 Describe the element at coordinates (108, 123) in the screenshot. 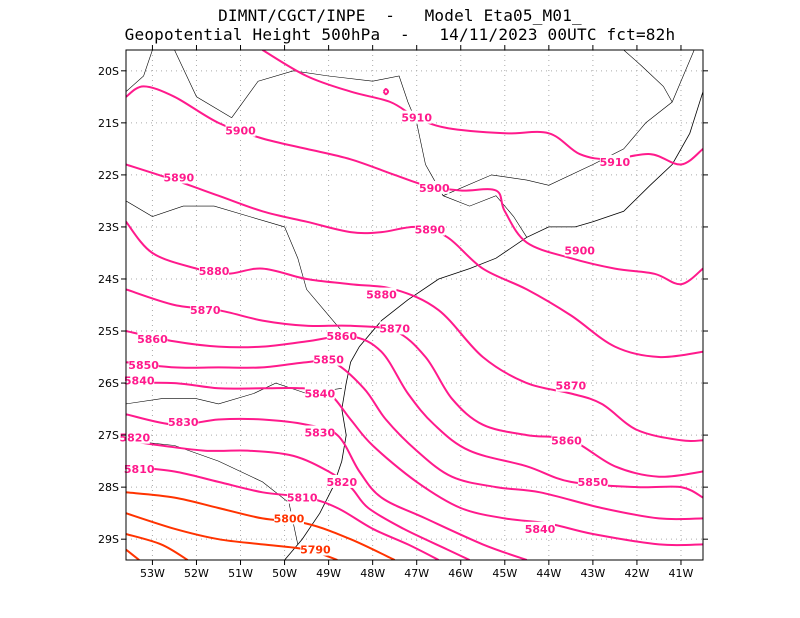

I see `lat-tick-label: 21S` at that location.